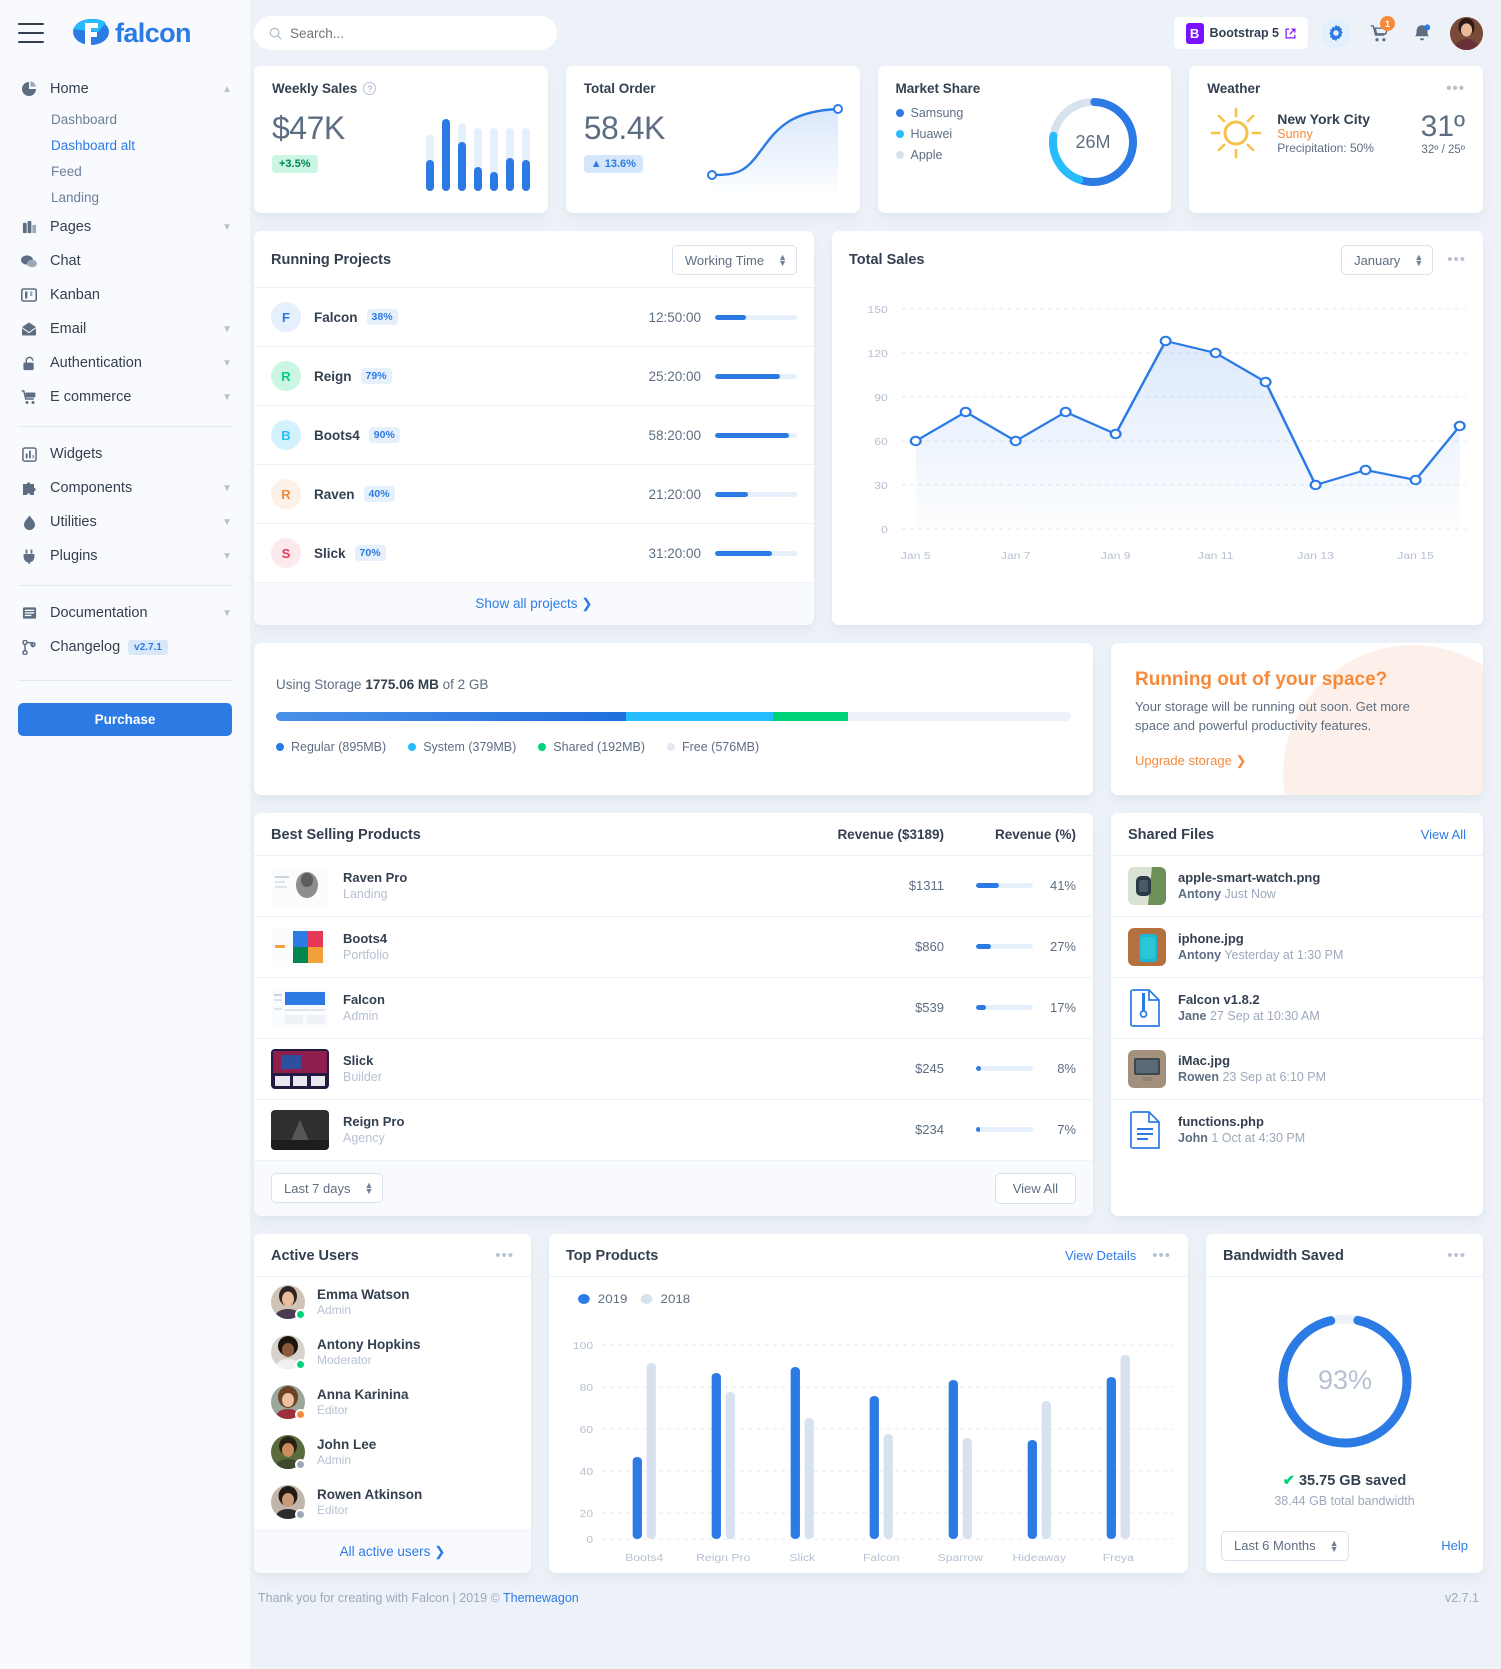 The width and height of the screenshot is (1501, 1669). I want to click on list-item: Anna Karinina Editor, so click(392, 1402).